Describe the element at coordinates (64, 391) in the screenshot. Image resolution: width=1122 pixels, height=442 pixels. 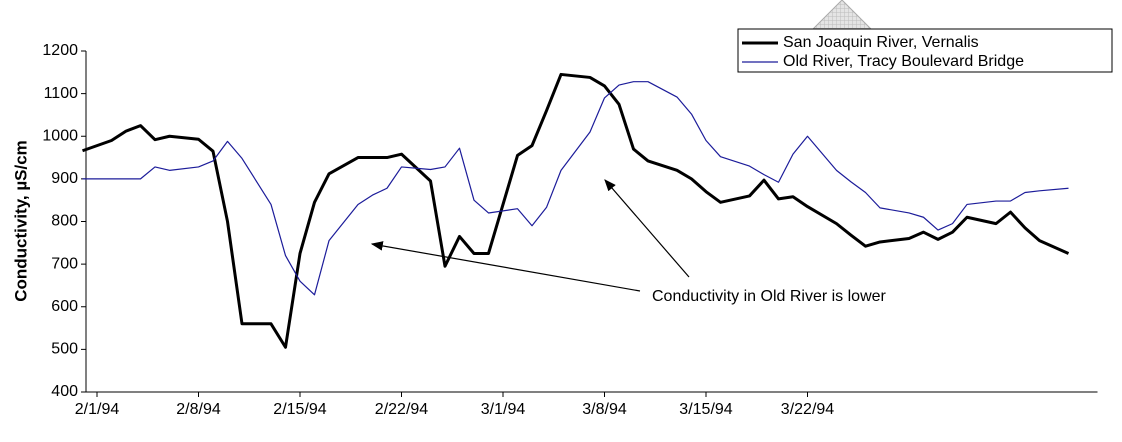
I see `y-tick-label: 400` at that location.